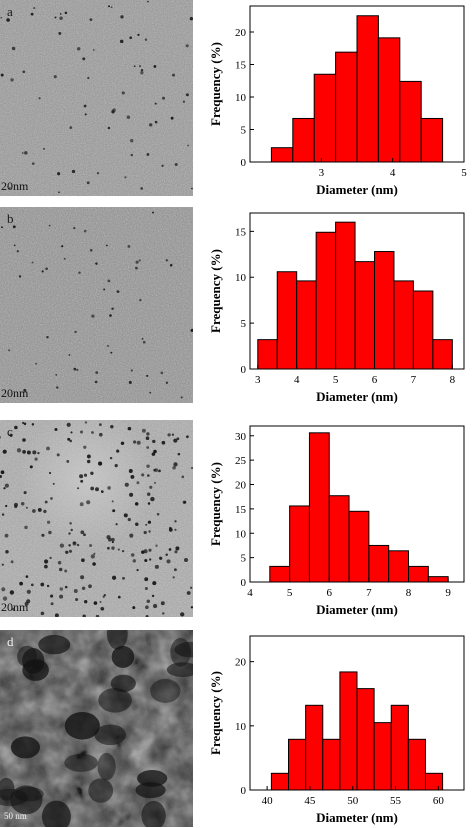  I want to click on particles-c, so click(96, 519).